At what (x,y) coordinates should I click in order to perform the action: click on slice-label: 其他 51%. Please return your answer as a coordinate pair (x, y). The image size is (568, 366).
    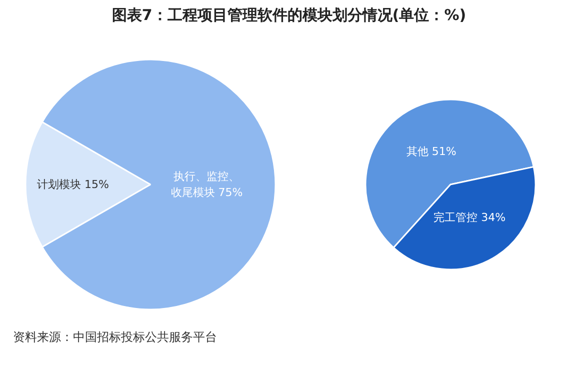
    Looking at the image, I should click on (431, 151).